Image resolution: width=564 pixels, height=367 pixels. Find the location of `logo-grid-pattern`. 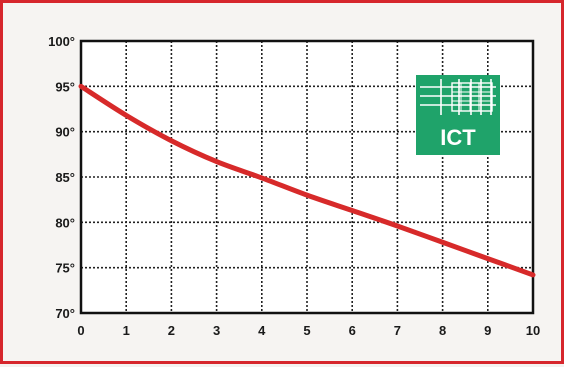

logo-grid-pattern is located at coordinates (458, 97).